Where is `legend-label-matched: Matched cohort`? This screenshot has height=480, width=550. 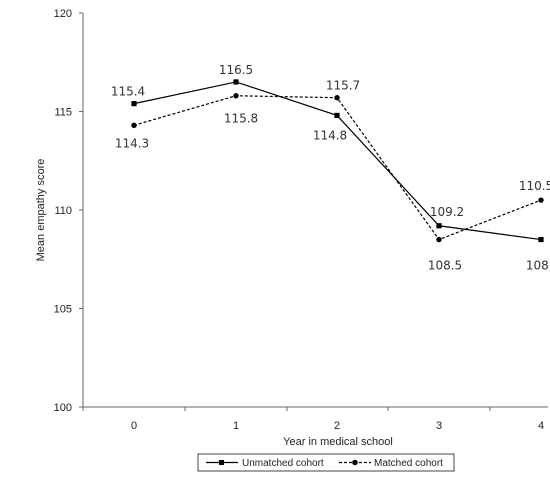 legend-label-matched: Matched cohort is located at coordinates (408, 463).